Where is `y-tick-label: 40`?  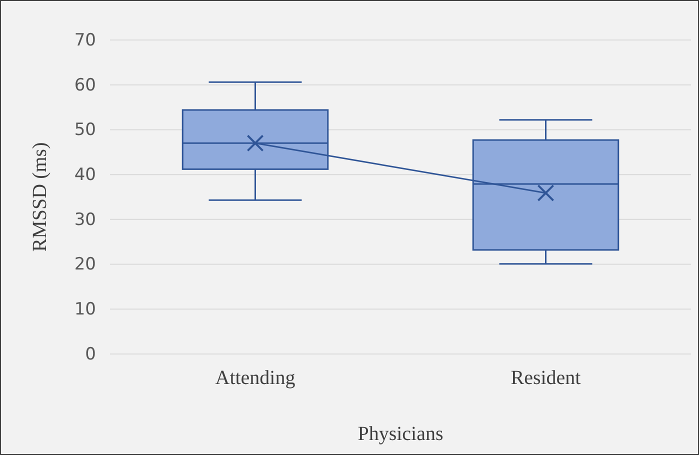
y-tick-label: 40 is located at coordinates (85, 175).